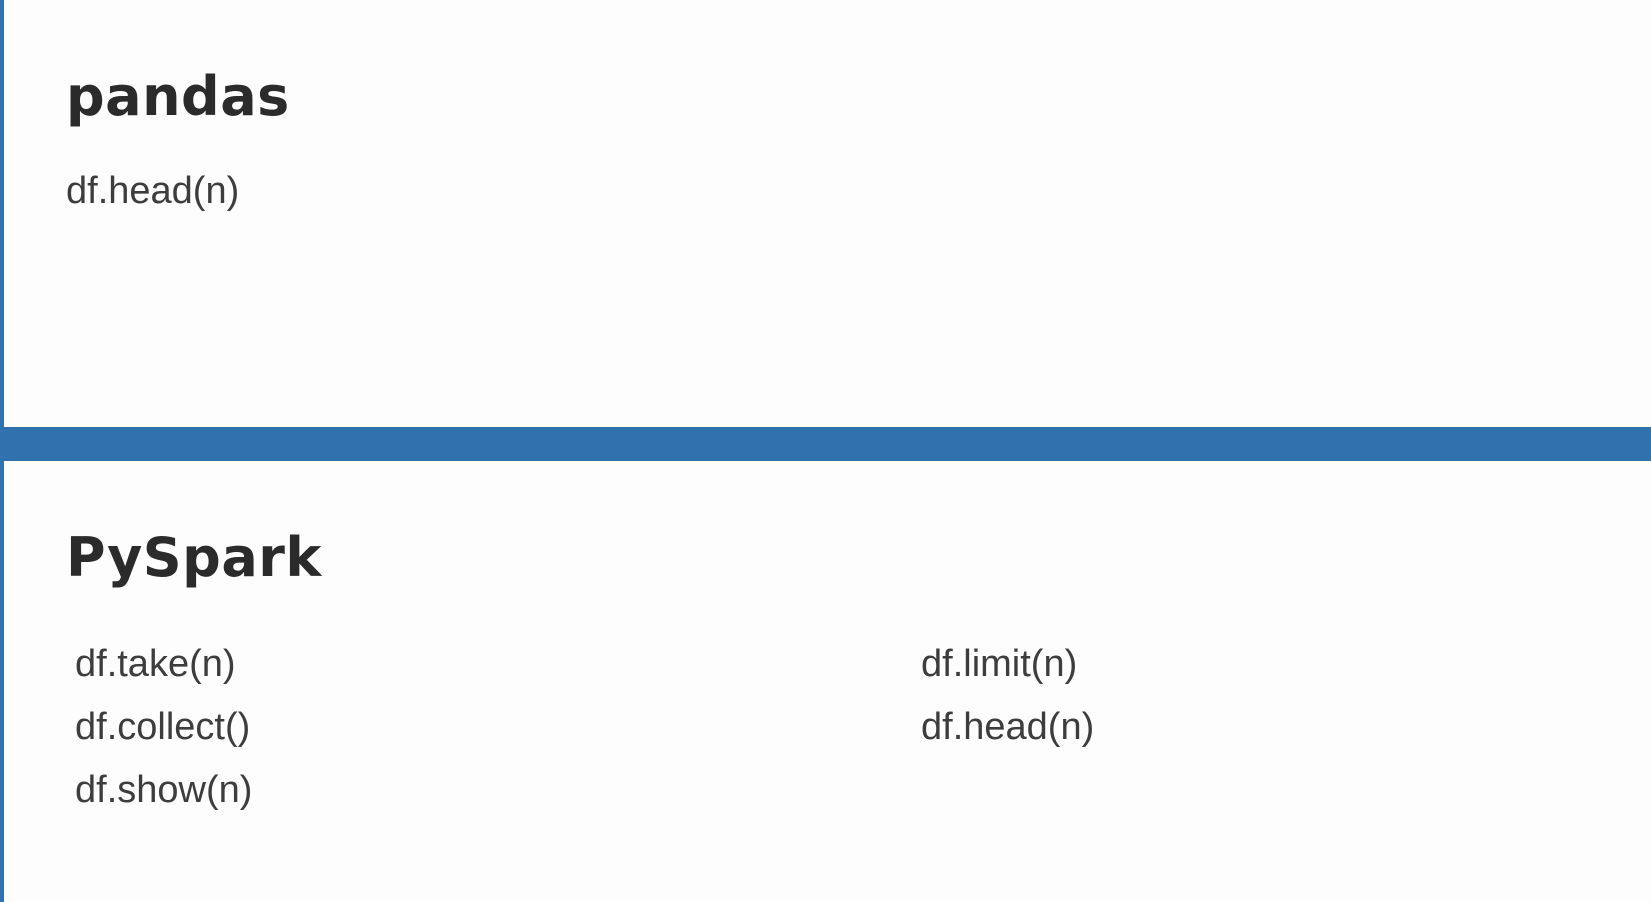  I want to click on pandas-method-head: df.head(n), so click(153, 191).